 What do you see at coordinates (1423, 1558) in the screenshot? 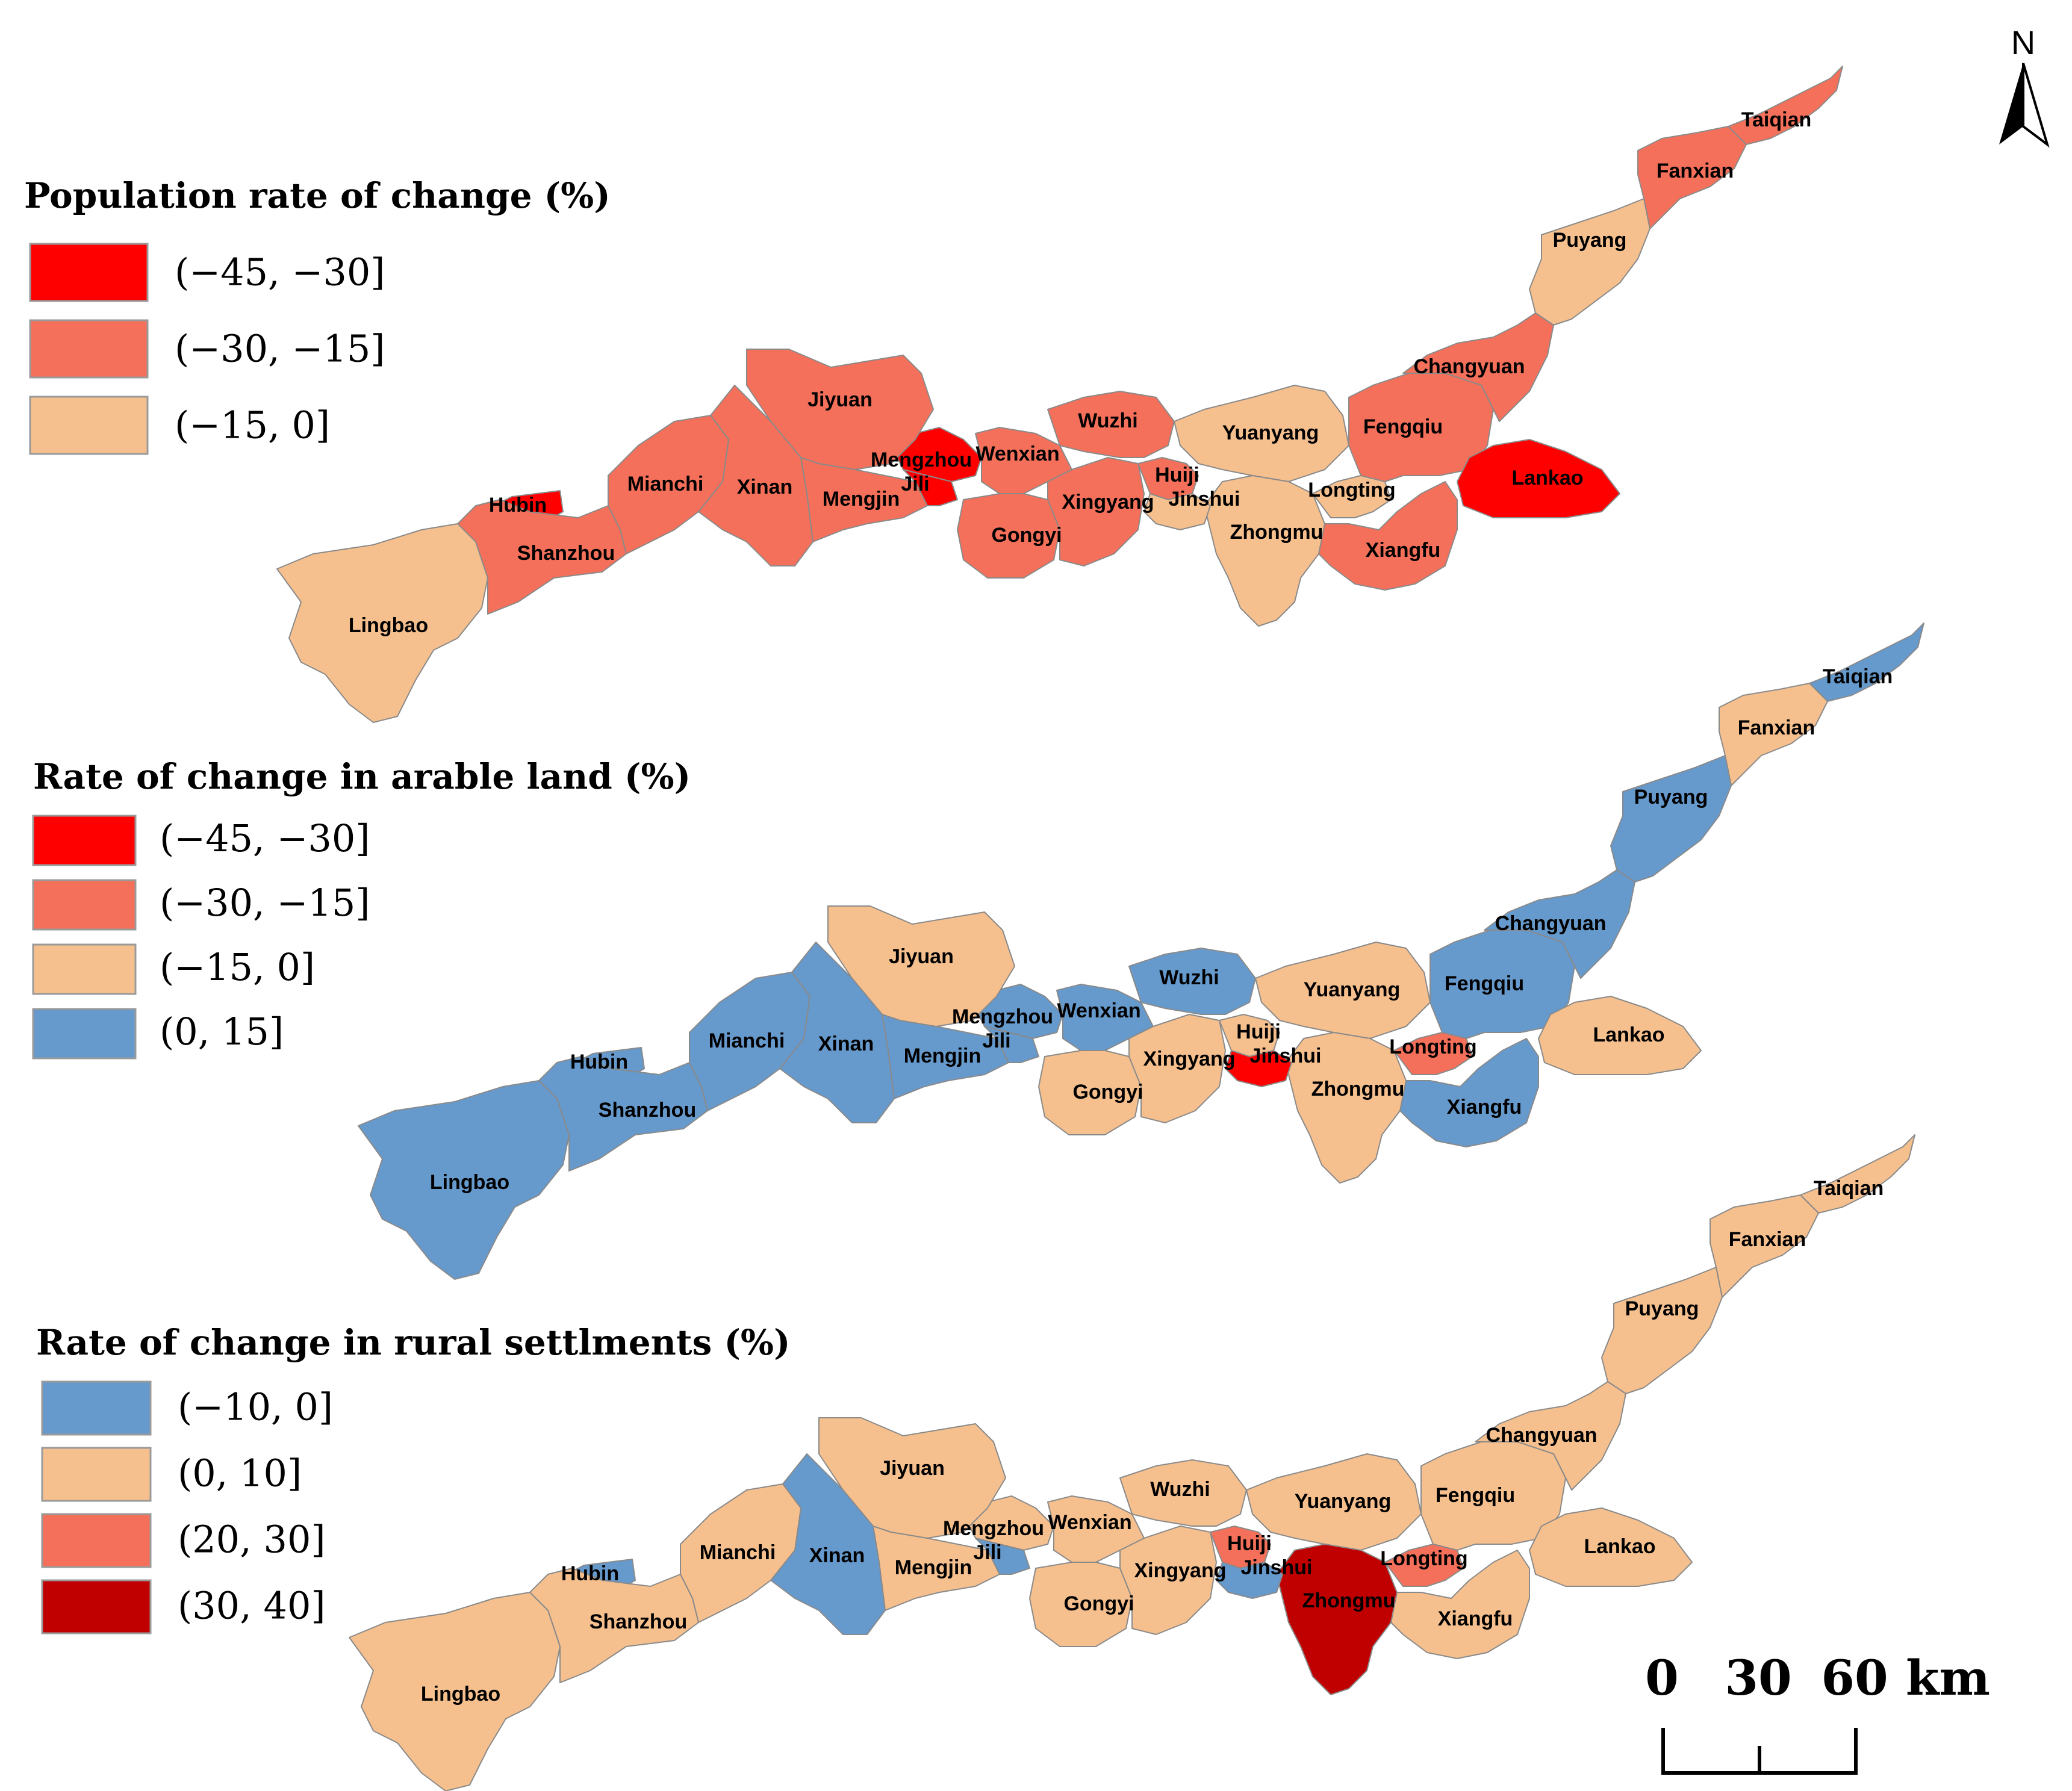
I see `county-label-longting: Longting` at bounding box center [1423, 1558].